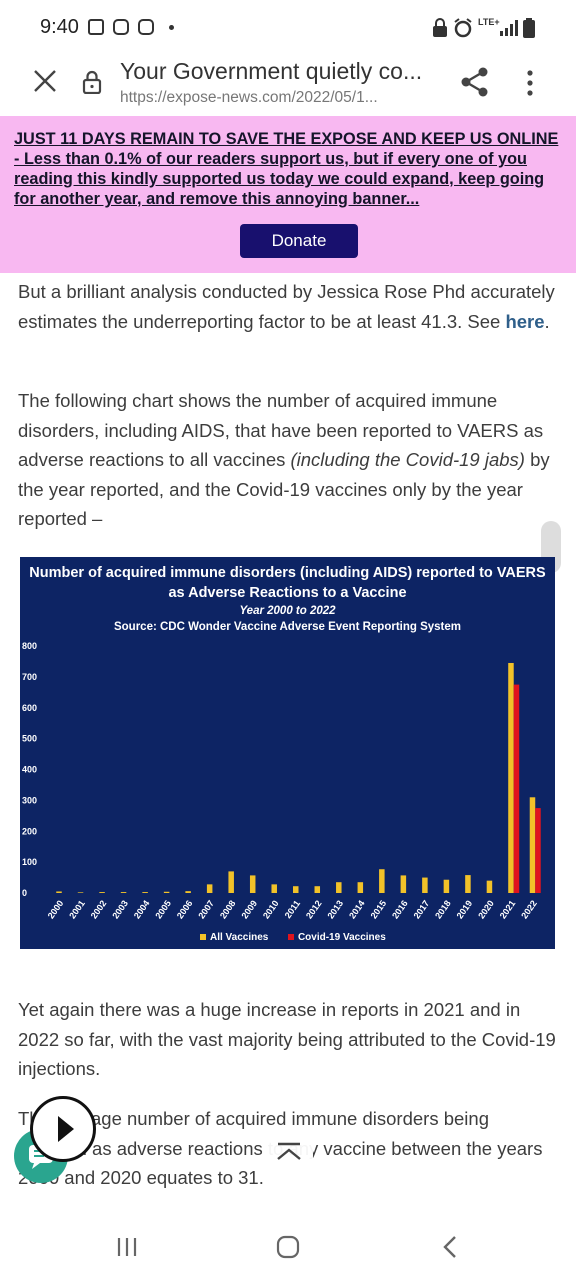  I want to click on x-tick-label: 2013, so click(336, 909).